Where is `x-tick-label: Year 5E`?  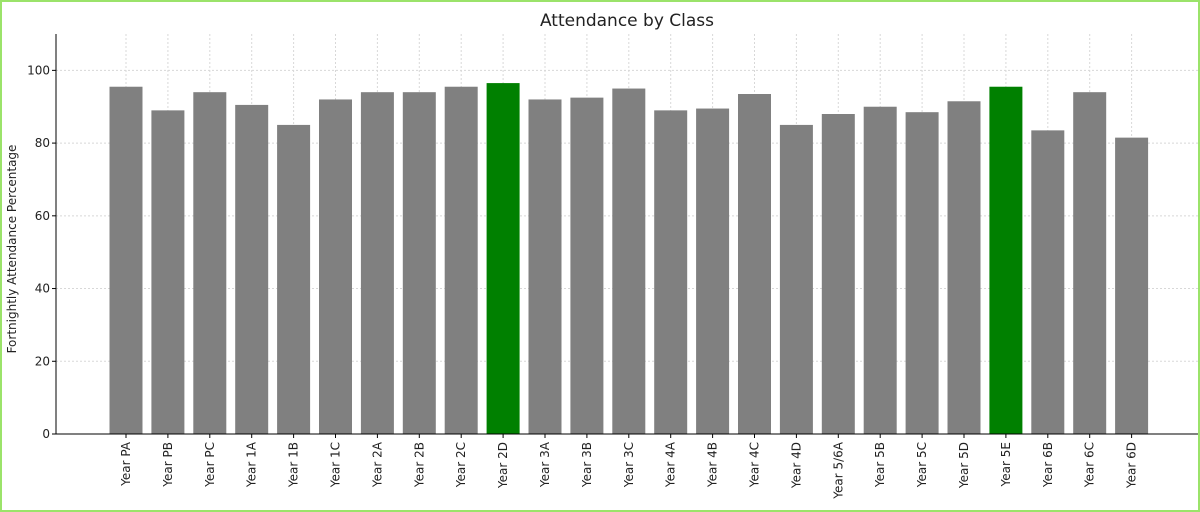 x-tick-label: Year 5E is located at coordinates (1006, 464).